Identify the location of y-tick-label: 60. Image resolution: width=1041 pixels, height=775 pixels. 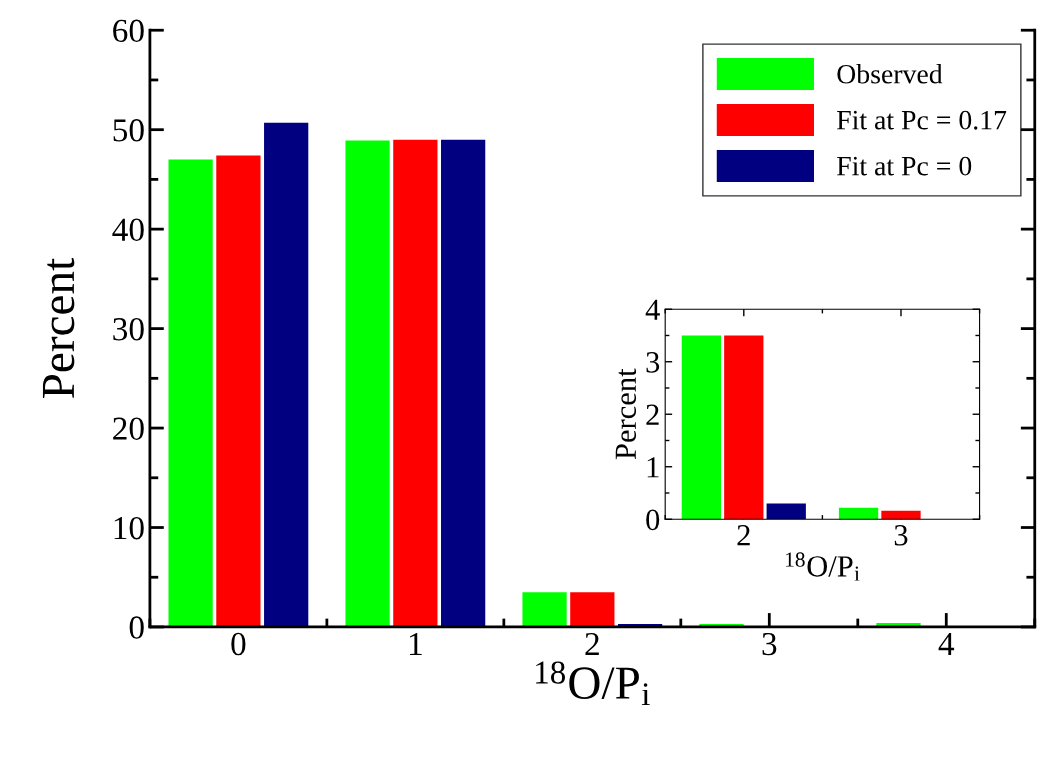
(128, 31).